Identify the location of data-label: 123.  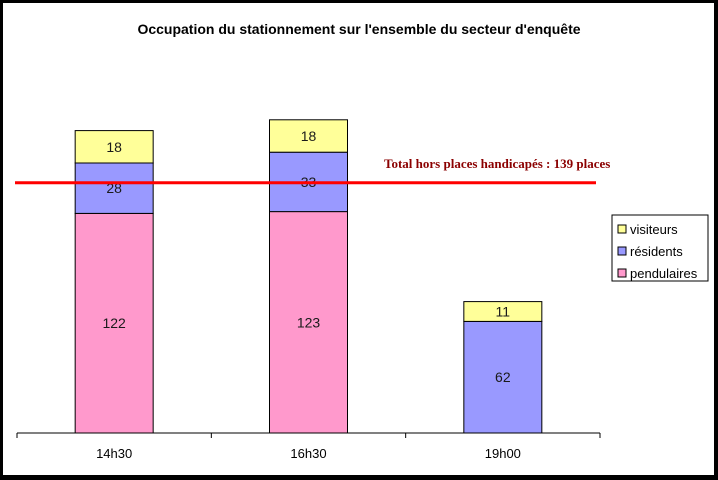
(309, 322).